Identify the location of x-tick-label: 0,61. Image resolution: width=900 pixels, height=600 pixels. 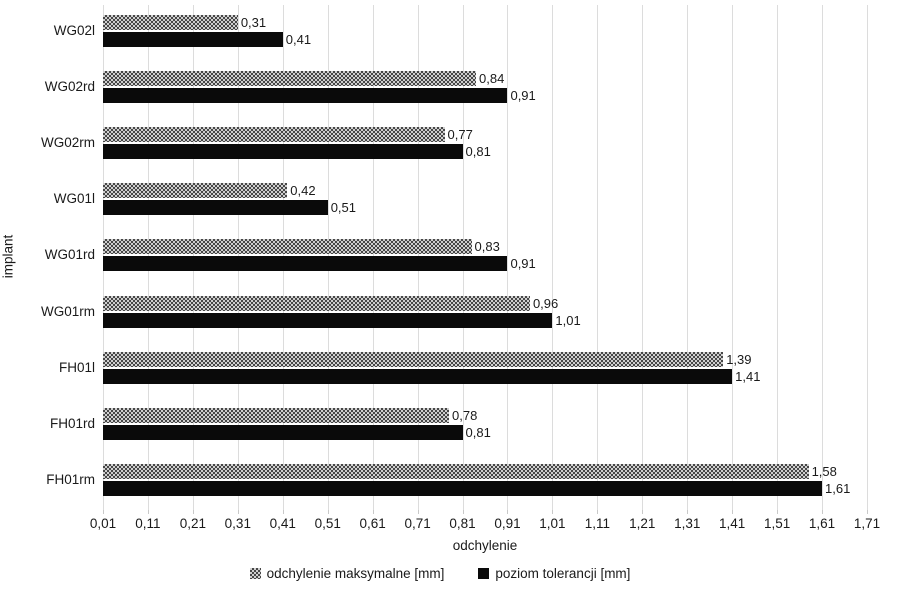
(372, 523).